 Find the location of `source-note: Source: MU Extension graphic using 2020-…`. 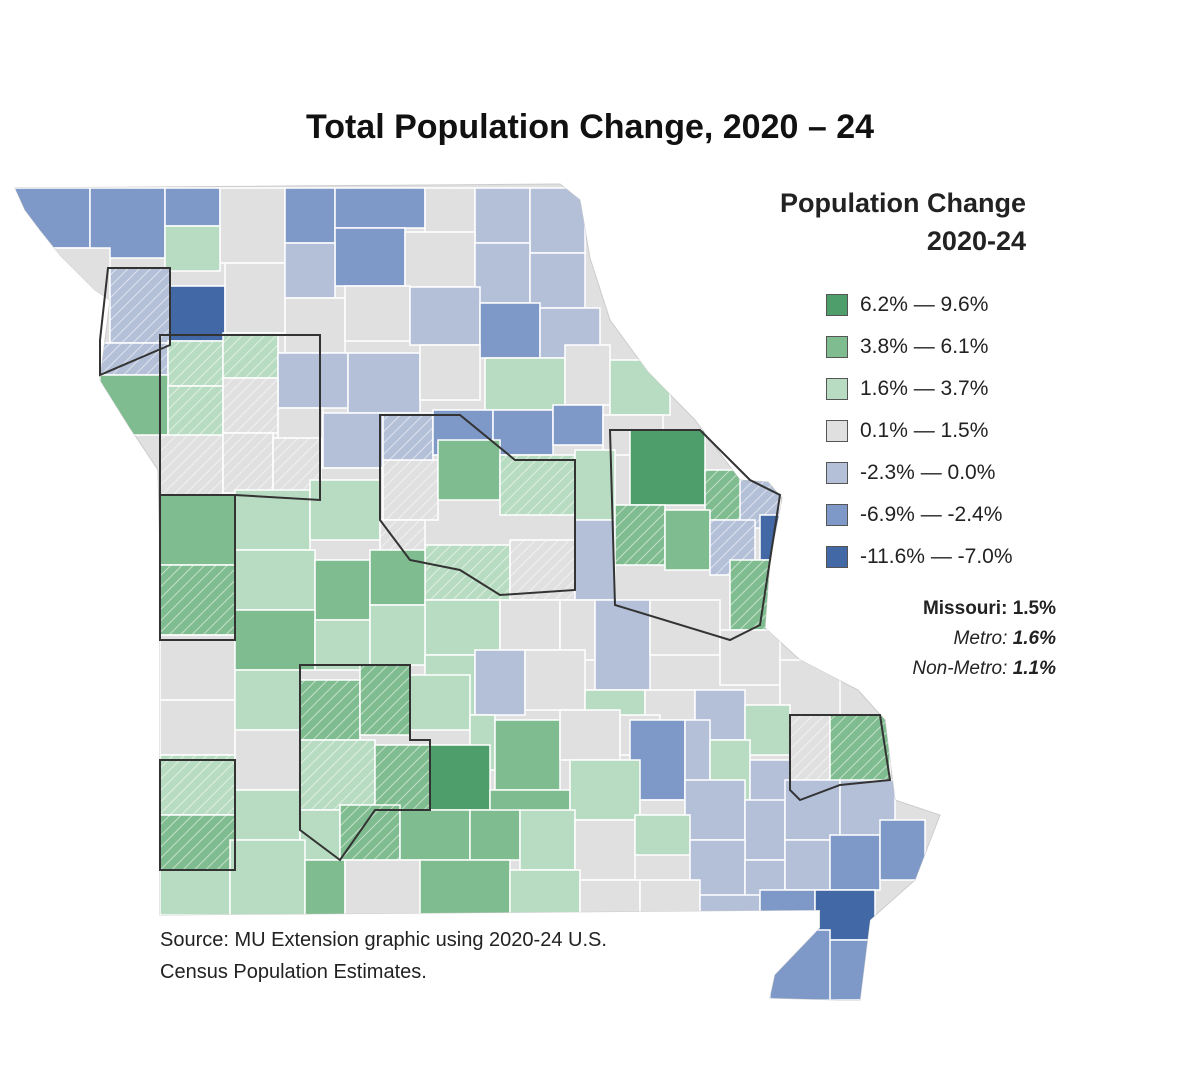

source-note: Source: MU Extension graphic using 2020-… is located at coordinates (460, 956).